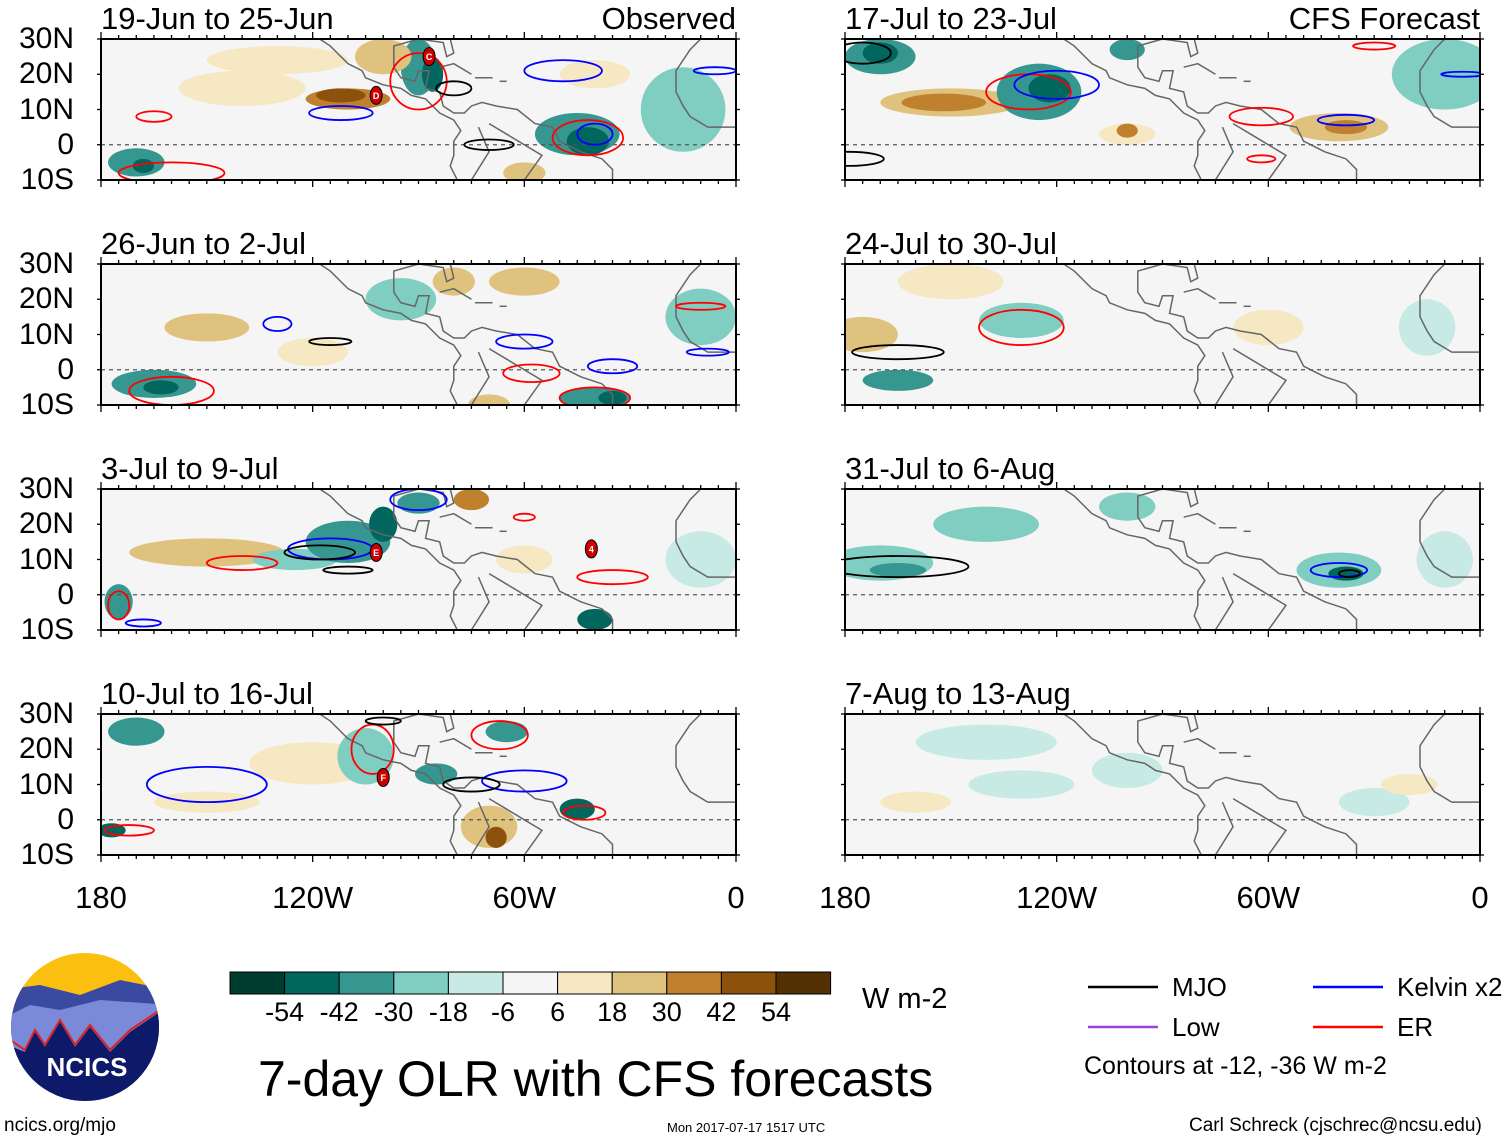  What do you see at coordinates (950, 468) in the screenshot?
I see `panel-title: 31-Jul to 6-Aug` at bounding box center [950, 468].